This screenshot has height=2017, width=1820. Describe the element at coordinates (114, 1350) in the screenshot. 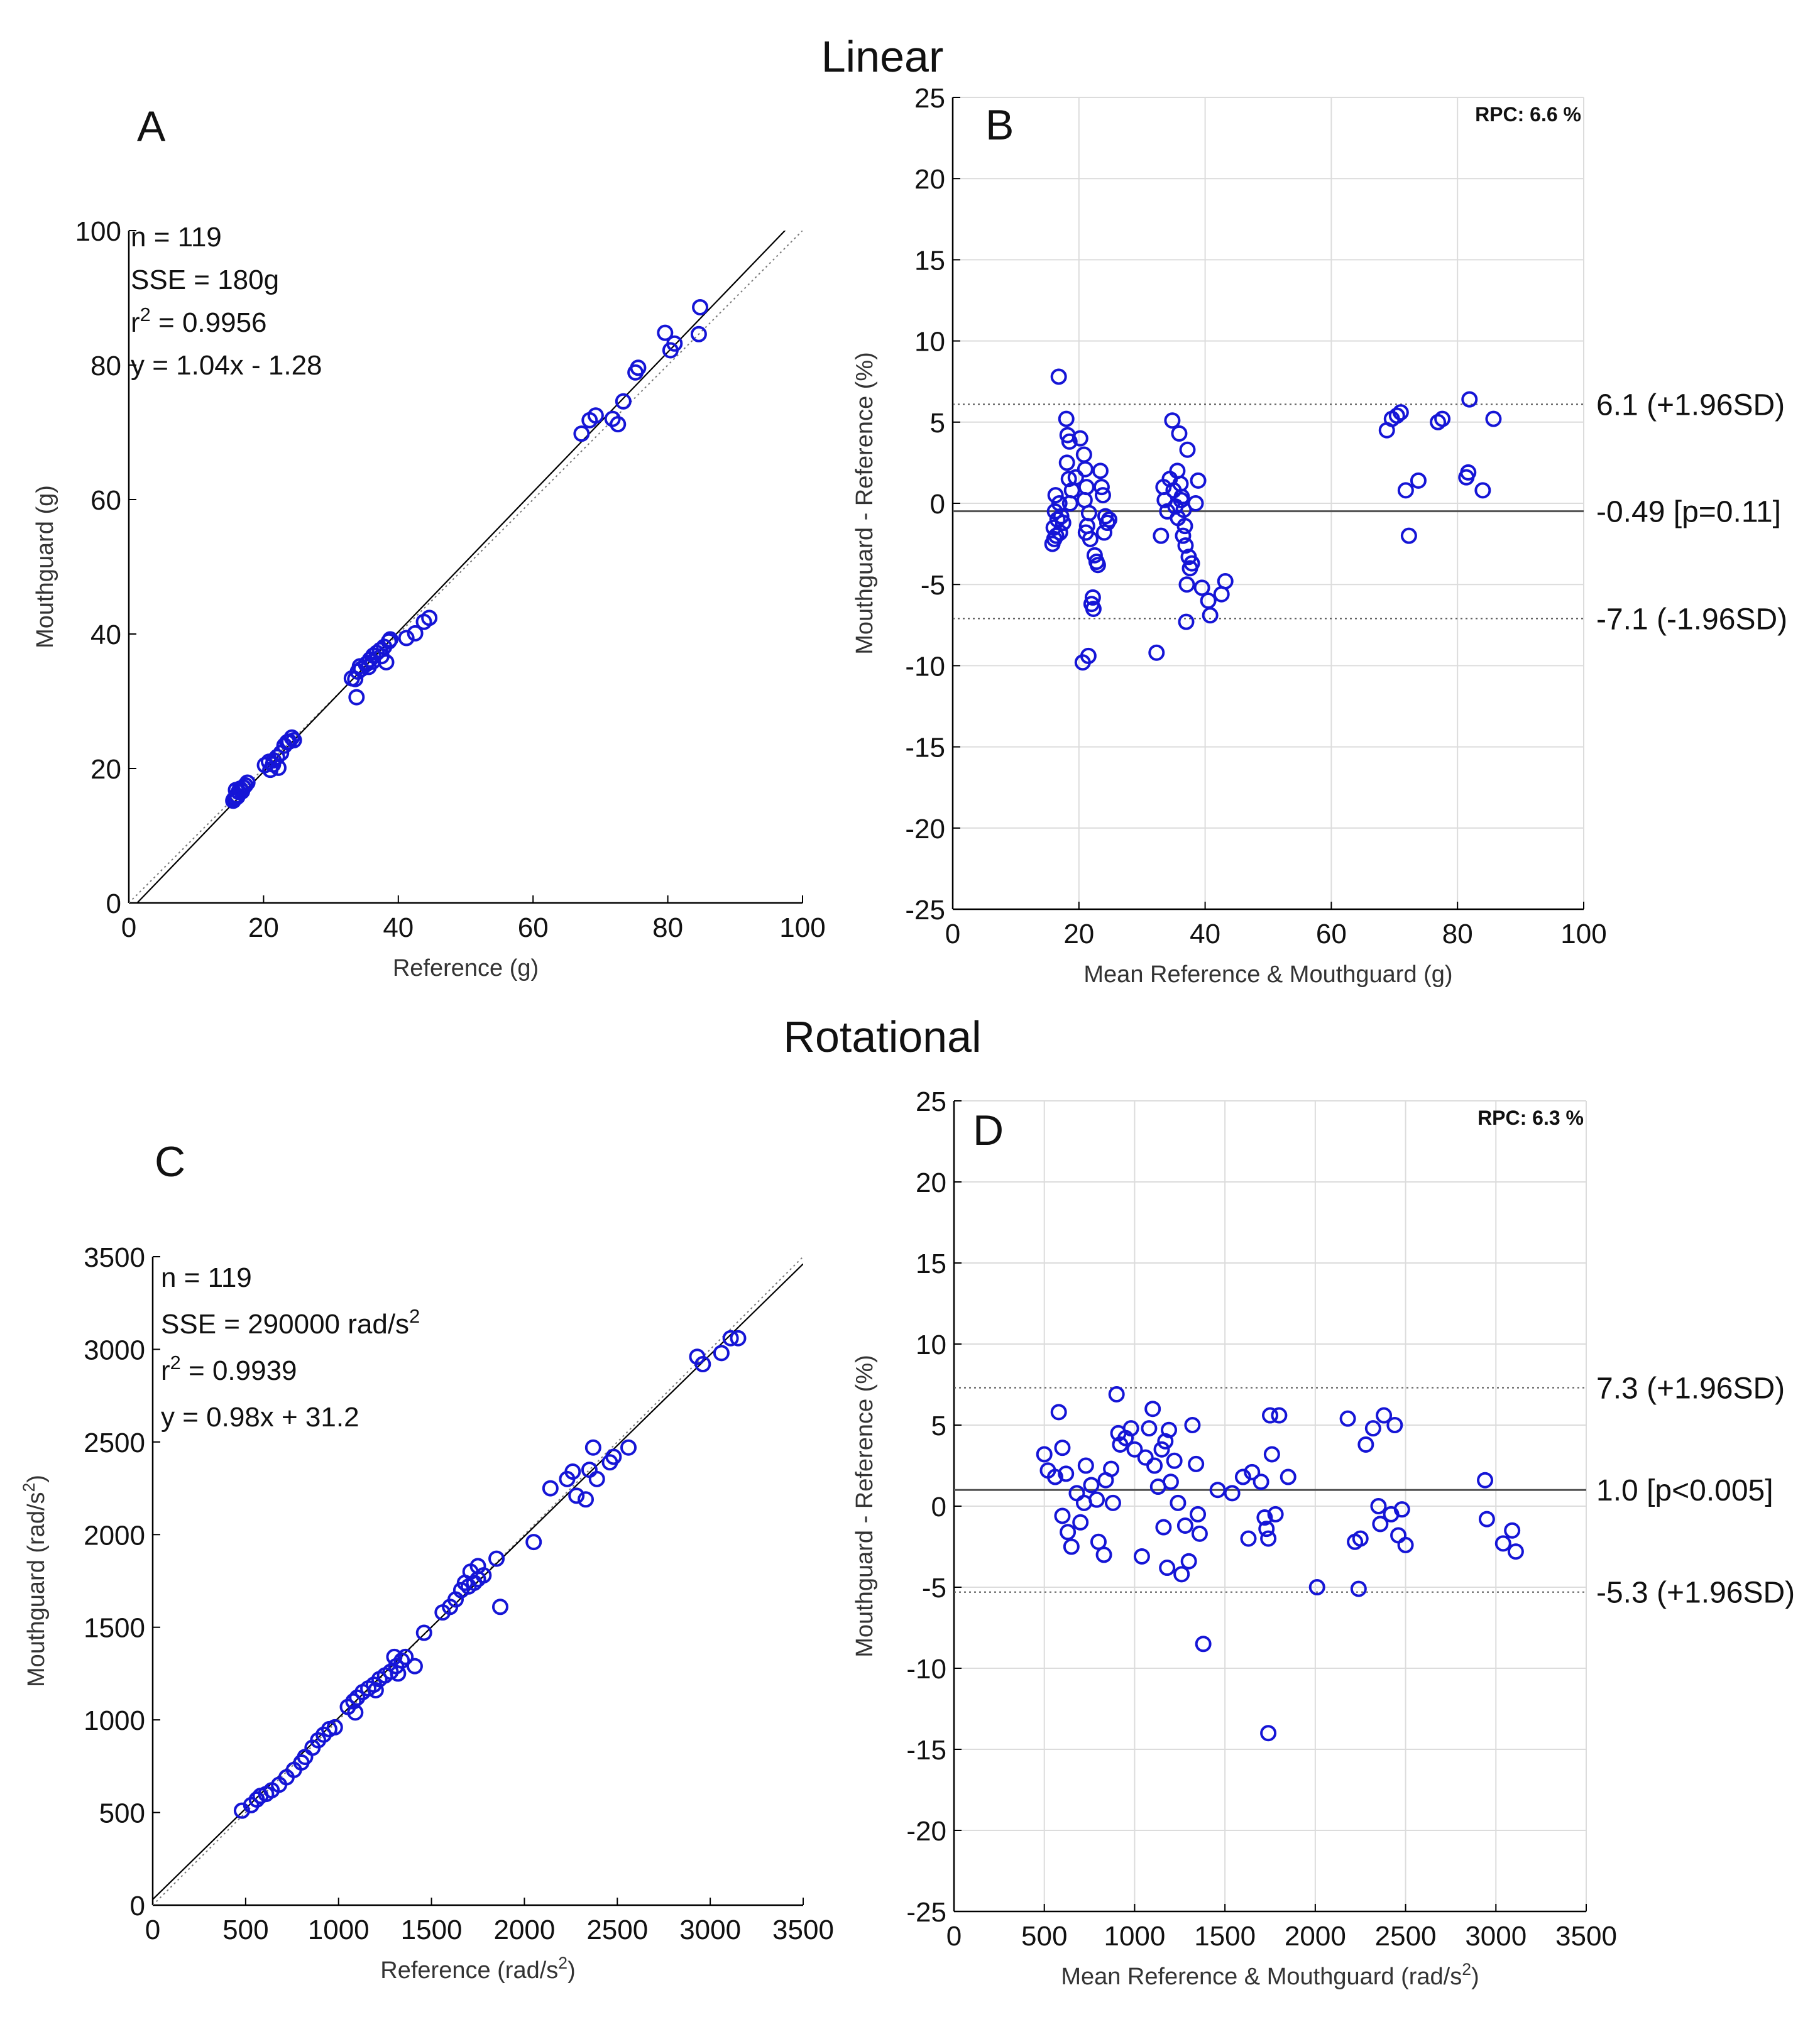

I see `y-tick-label-6: 3000` at that location.